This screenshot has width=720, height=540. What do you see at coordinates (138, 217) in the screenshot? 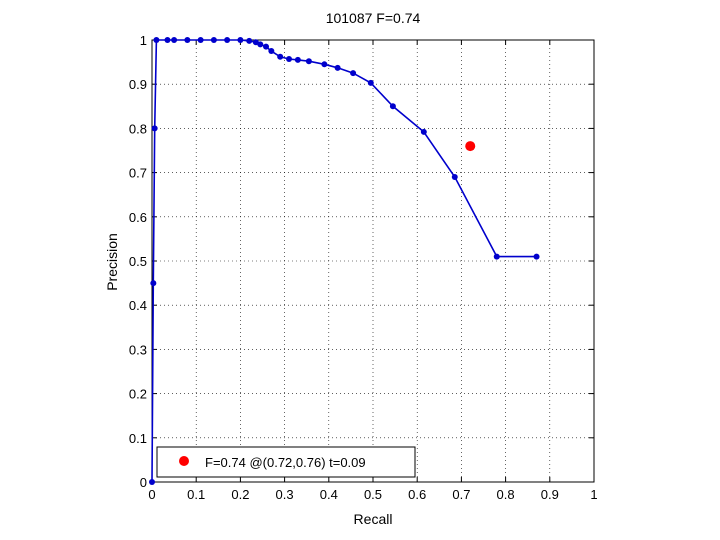
I see `y-tick-label: 0.6` at bounding box center [138, 217].